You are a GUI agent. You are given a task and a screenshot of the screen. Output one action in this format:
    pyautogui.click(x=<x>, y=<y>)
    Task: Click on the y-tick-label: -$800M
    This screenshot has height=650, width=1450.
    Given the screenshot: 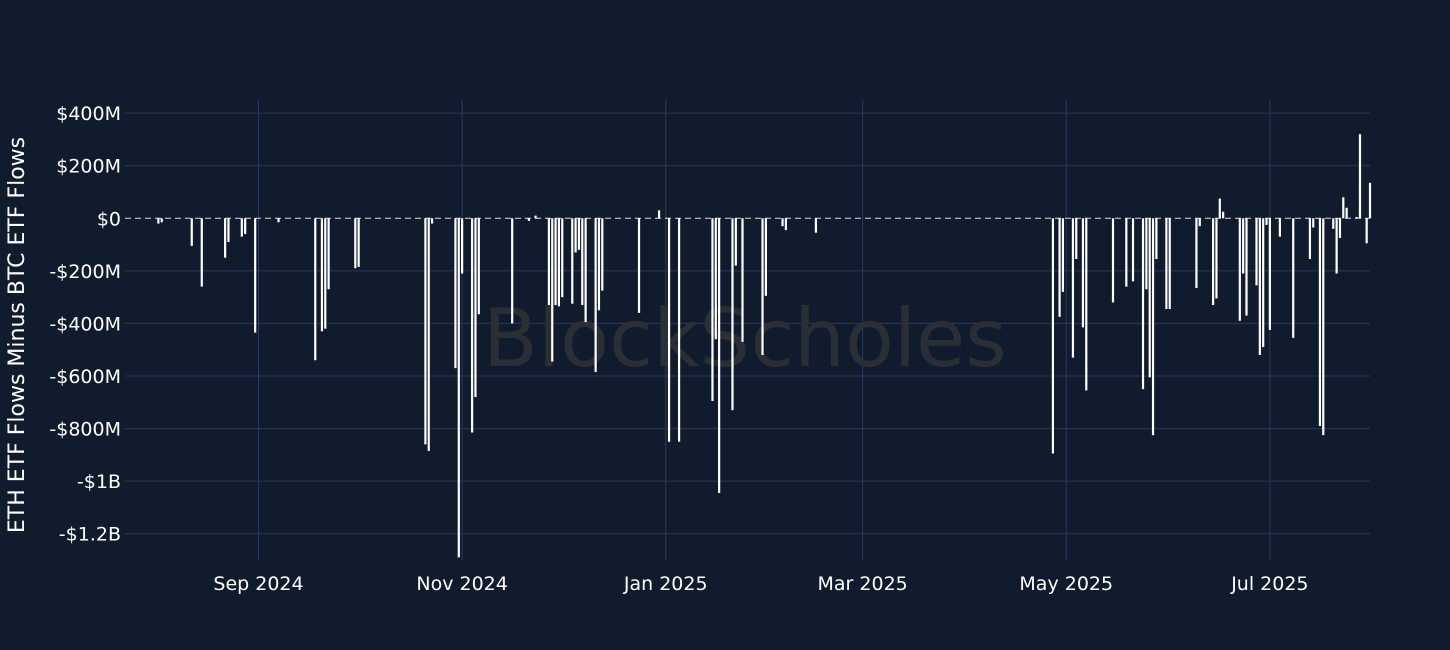 What is the action you would take?
    pyautogui.click(x=85, y=430)
    